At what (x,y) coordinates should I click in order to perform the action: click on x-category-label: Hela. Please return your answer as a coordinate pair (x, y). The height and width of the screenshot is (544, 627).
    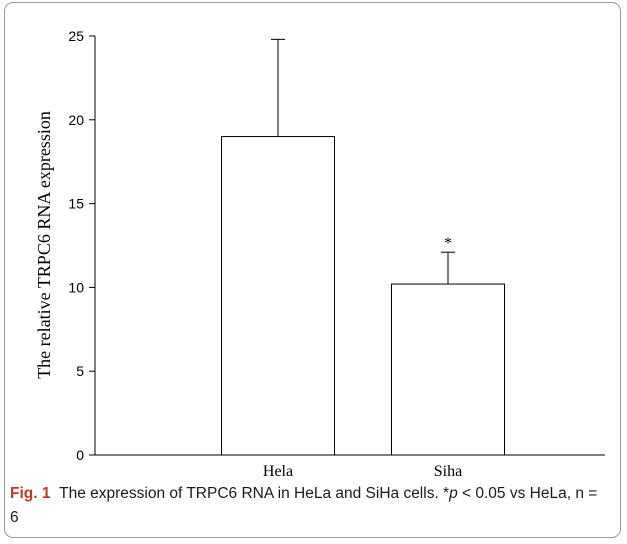
    Looking at the image, I should click on (278, 471).